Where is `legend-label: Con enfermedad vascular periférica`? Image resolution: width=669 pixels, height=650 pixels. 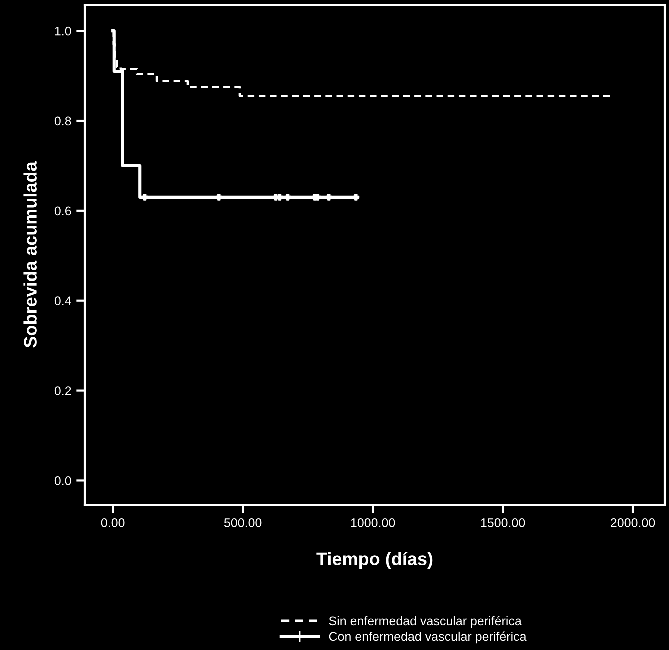 legend-label: Con enfermedad vascular periférica is located at coordinates (428, 638).